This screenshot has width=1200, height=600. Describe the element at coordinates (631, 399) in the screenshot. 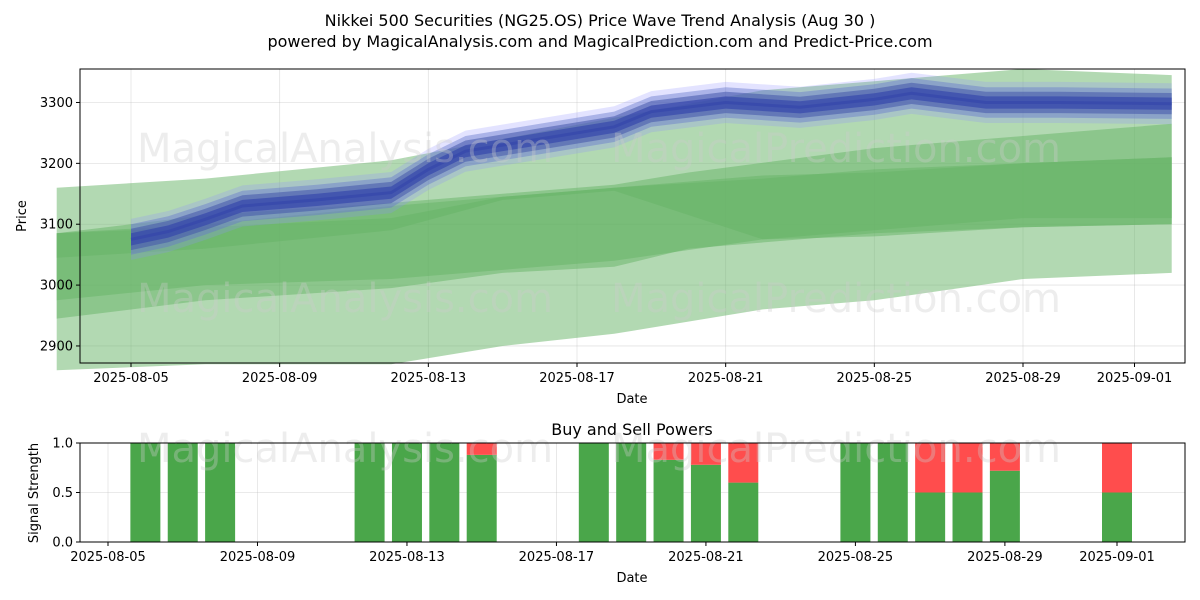

I see `price-x-axis-label: Date` at that location.